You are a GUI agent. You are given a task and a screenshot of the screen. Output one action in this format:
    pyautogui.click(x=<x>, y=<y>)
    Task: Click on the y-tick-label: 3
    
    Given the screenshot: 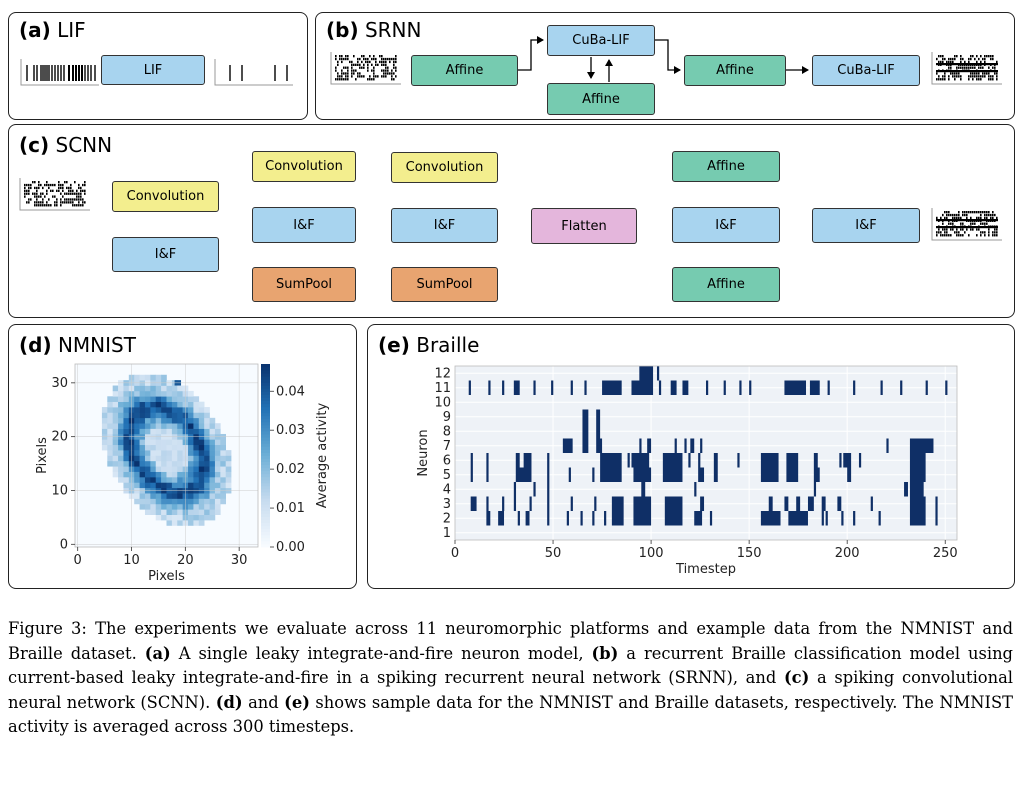 What is the action you would take?
    pyautogui.click(x=447, y=504)
    